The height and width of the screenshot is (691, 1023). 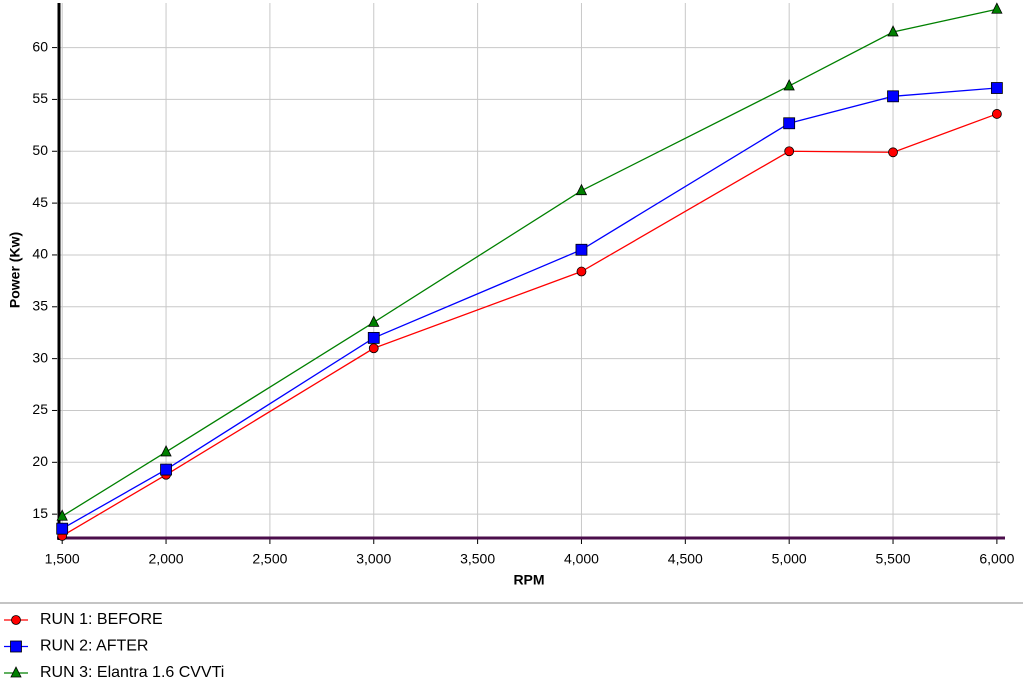 I want to click on y-tick-label: 50, so click(x=40, y=150).